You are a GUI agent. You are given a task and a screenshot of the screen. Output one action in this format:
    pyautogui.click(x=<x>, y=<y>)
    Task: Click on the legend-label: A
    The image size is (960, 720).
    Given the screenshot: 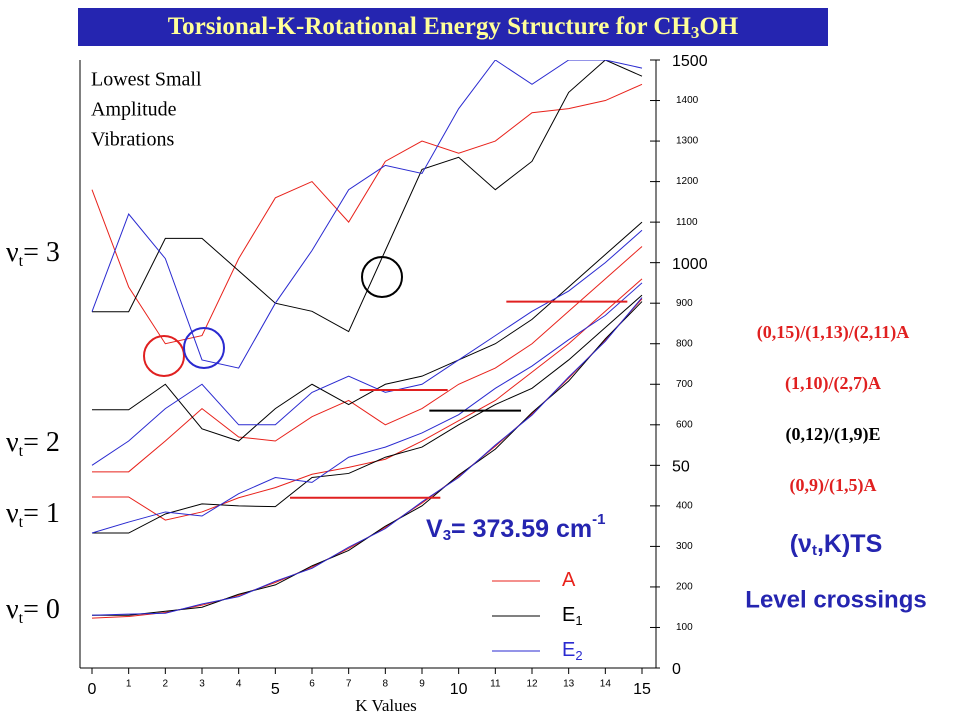 What is the action you would take?
    pyautogui.click(x=569, y=580)
    